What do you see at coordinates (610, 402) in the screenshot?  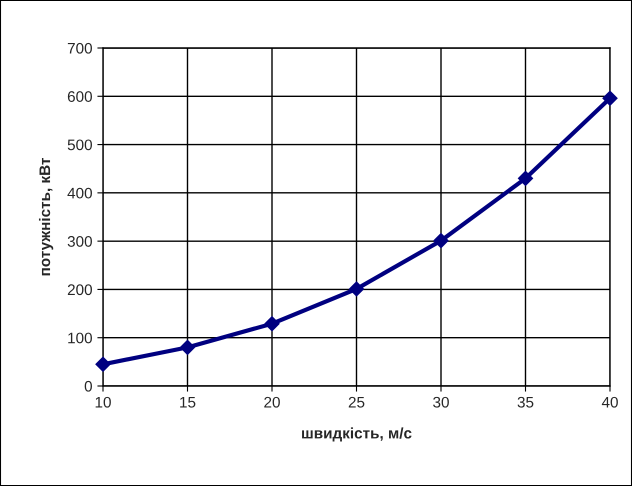 I see `x-tick-label: 40` at bounding box center [610, 402].